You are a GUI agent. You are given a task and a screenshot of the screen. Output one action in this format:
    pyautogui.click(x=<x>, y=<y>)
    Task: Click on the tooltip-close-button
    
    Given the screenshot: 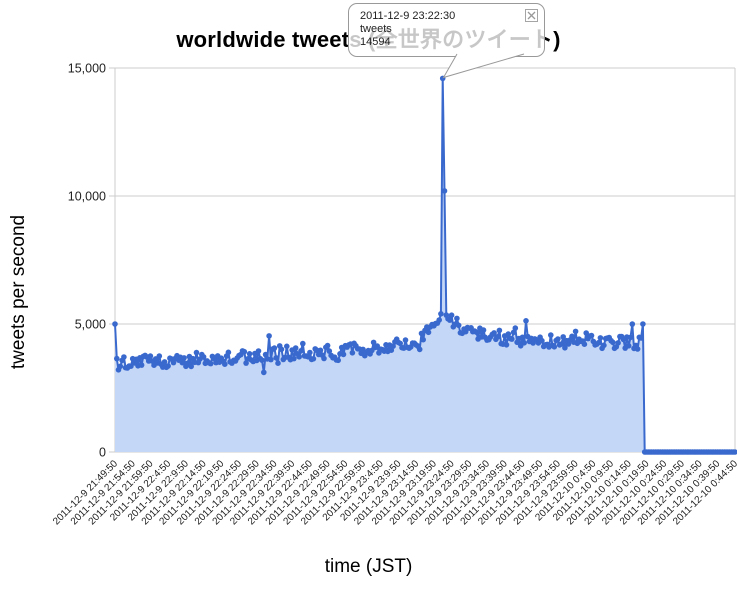 What is the action you would take?
    pyautogui.click(x=531, y=15)
    